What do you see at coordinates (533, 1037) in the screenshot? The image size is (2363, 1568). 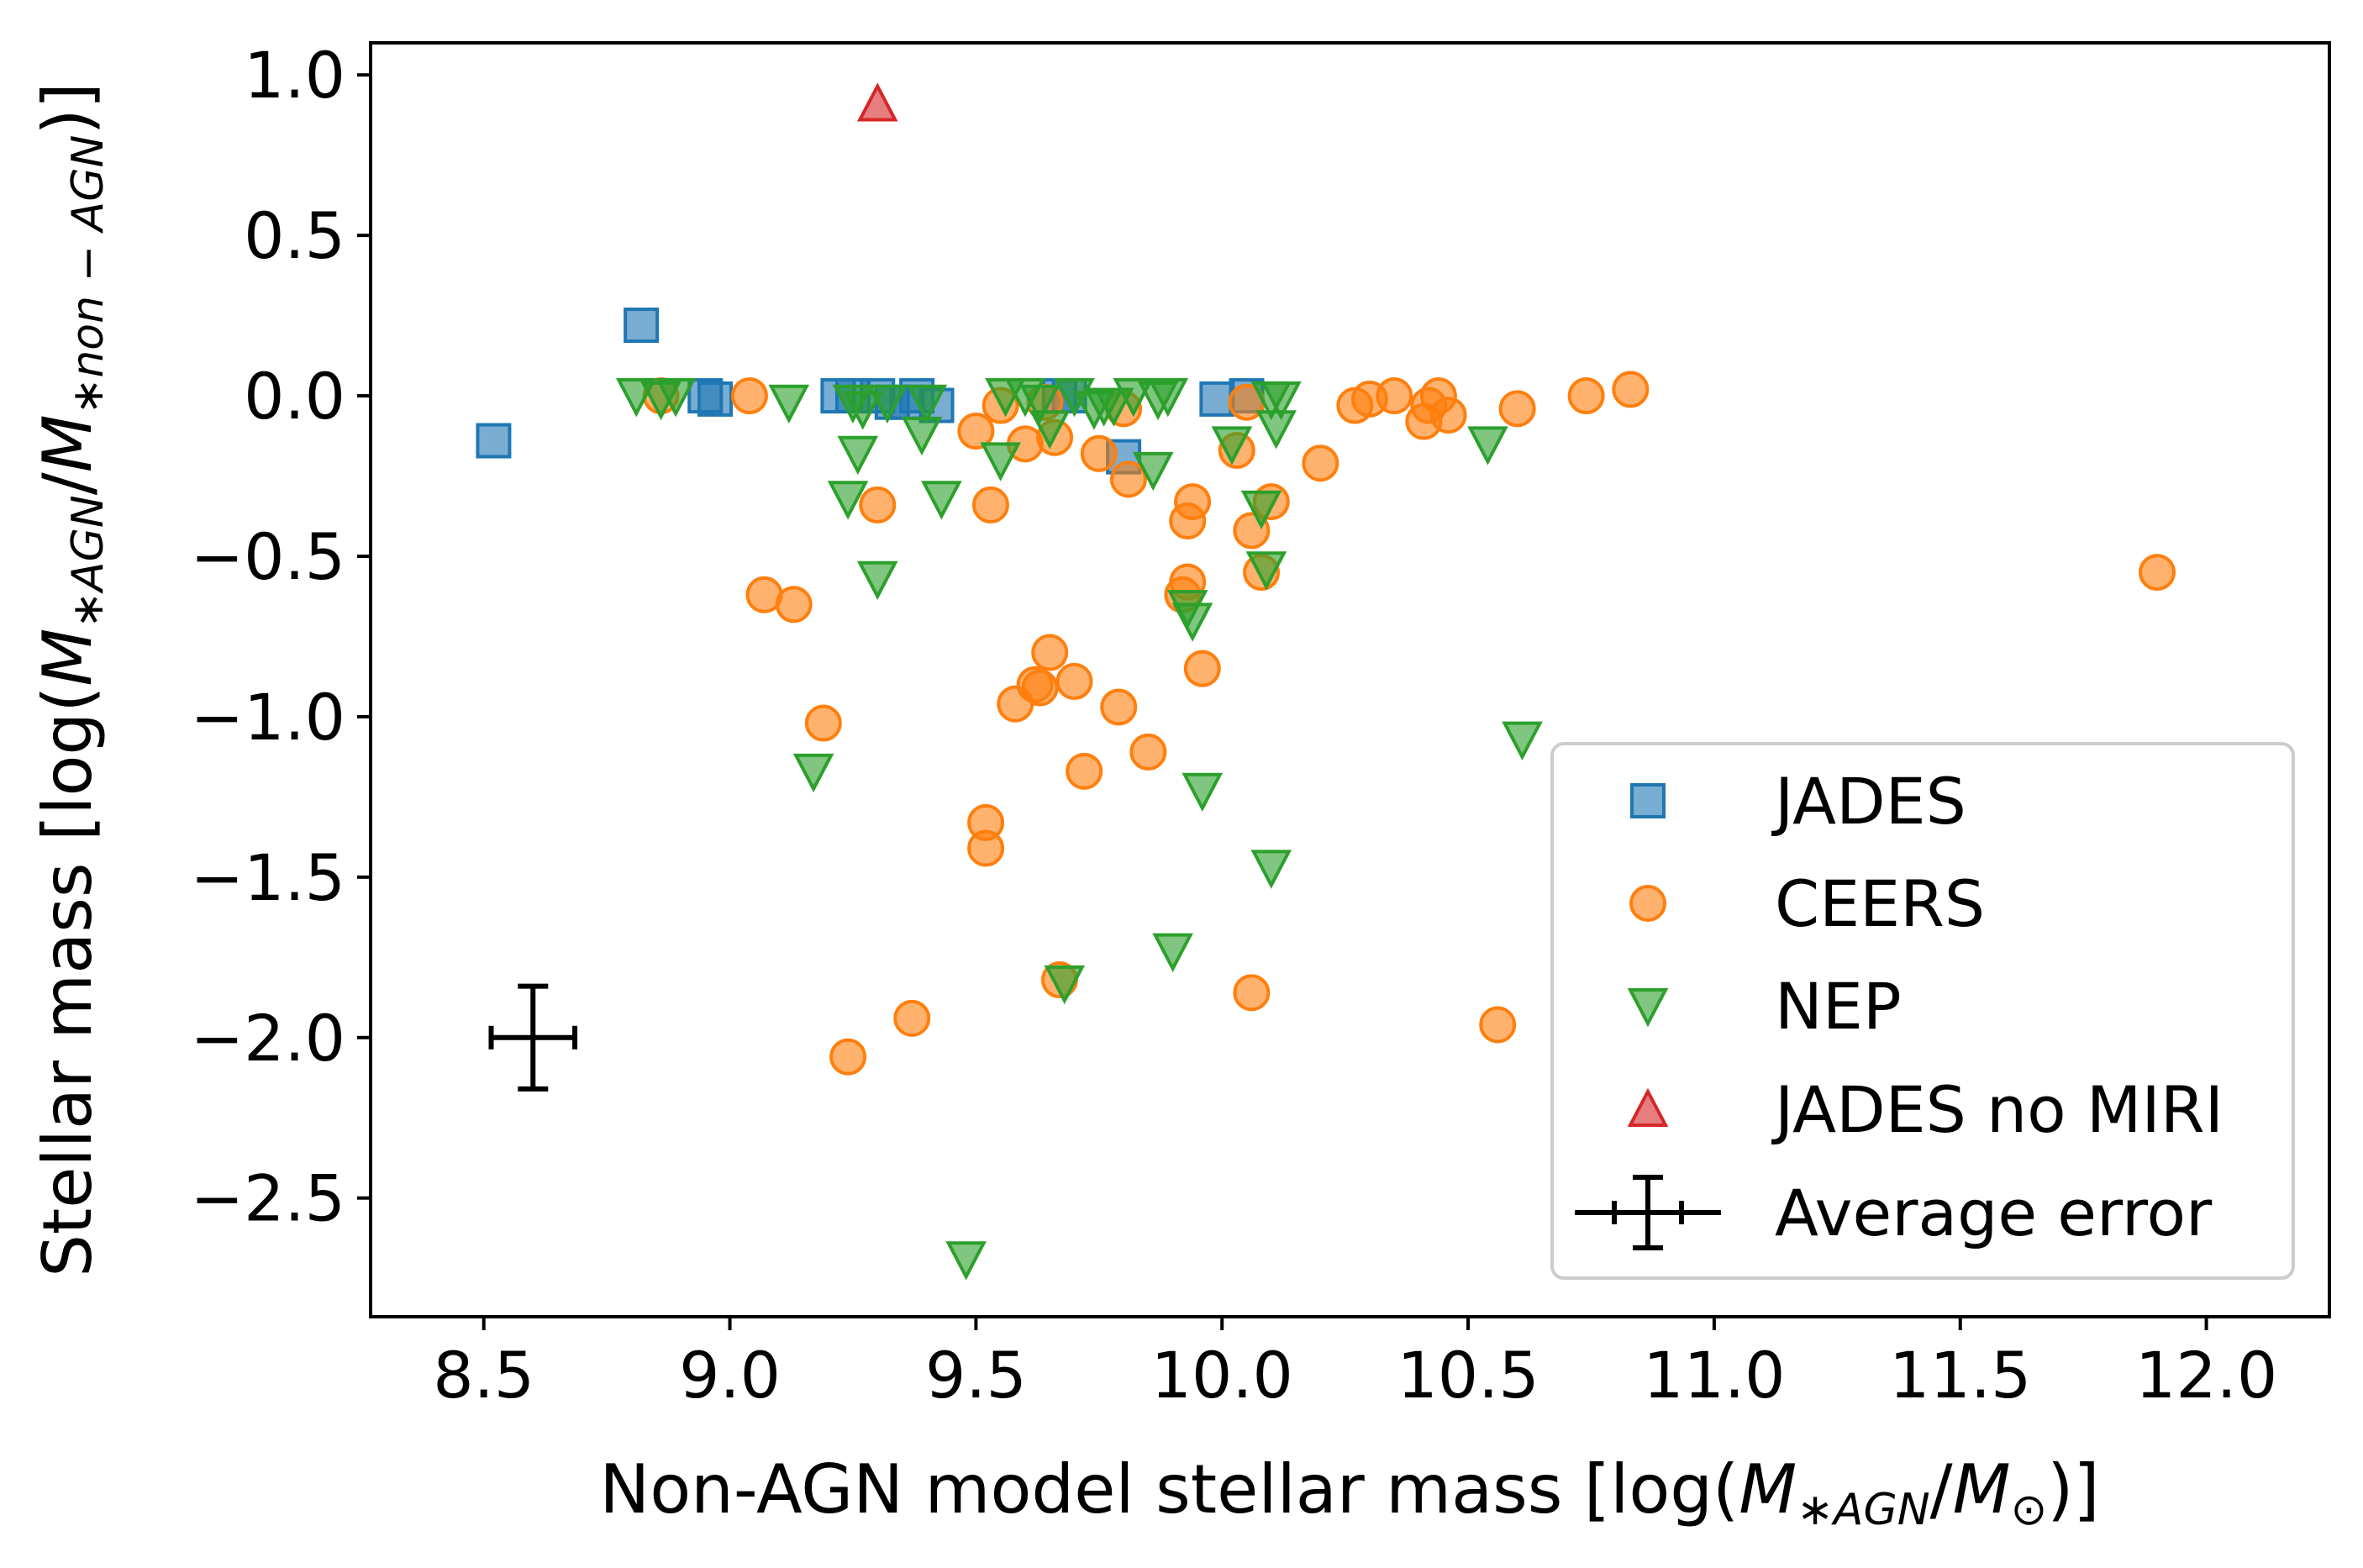 I see `average-error-marker` at bounding box center [533, 1037].